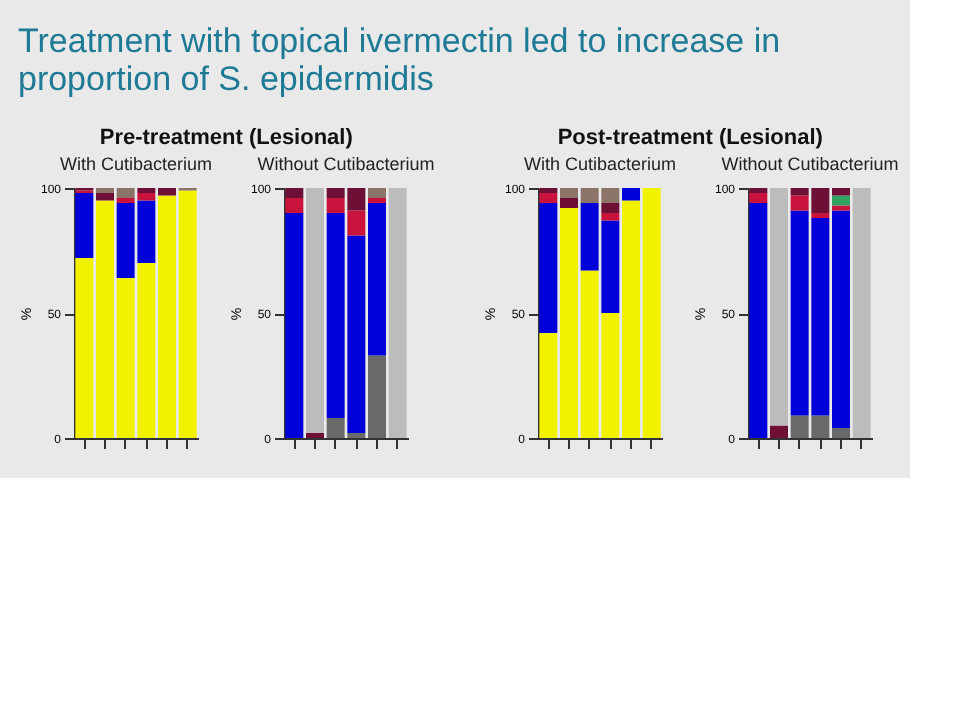 The width and height of the screenshot is (960, 720). Describe the element at coordinates (690, 138) in the screenshot. I see `chart-title: Post-treatment (Lesional)` at that location.